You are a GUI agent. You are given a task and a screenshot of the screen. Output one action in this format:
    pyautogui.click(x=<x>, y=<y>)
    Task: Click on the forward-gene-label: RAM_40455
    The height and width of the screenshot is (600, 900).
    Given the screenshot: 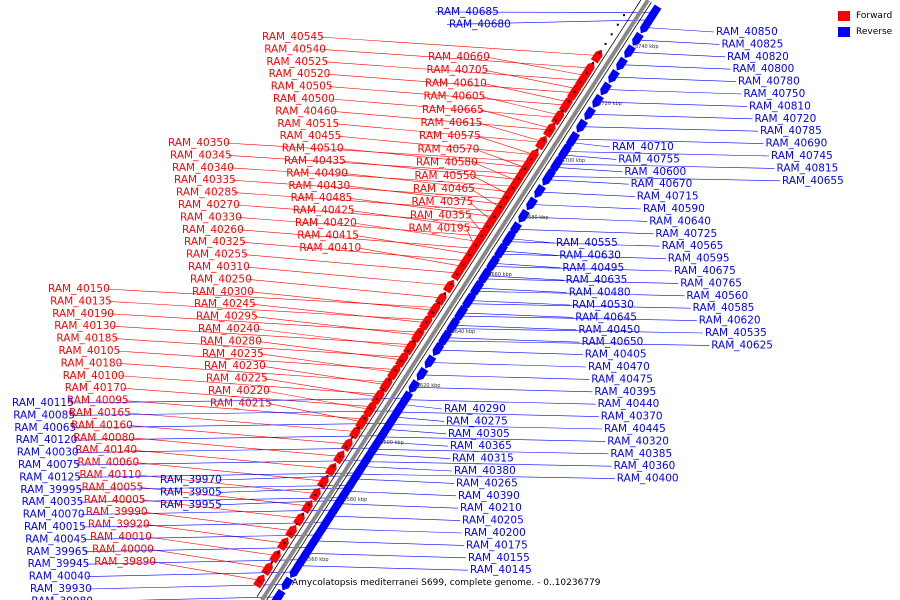 What is the action you would take?
    pyautogui.click(x=311, y=136)
    